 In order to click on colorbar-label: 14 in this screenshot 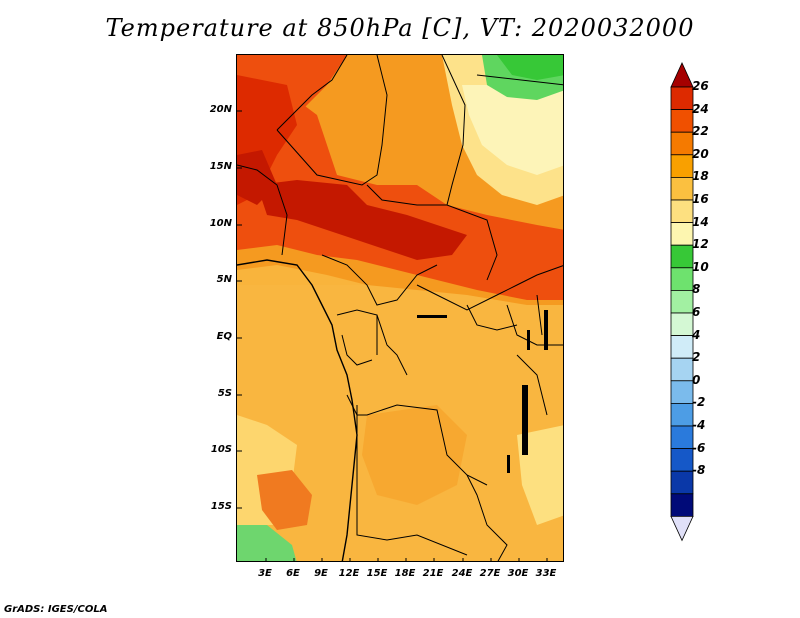, I will do `click(700, 221)`.